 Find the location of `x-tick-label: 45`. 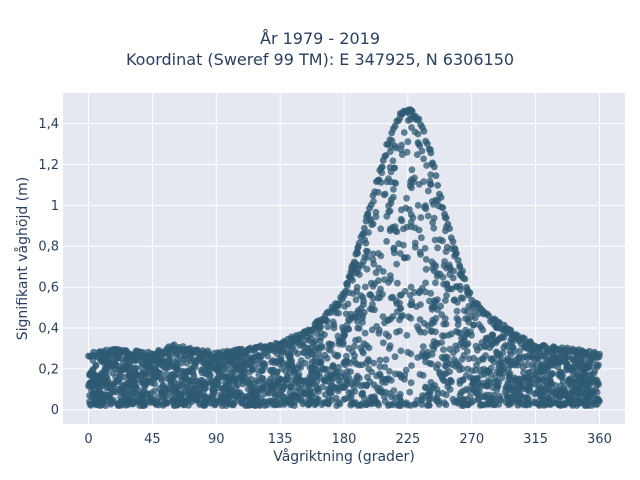

x-tick-label: 45 is located at coordinates (152, 439).